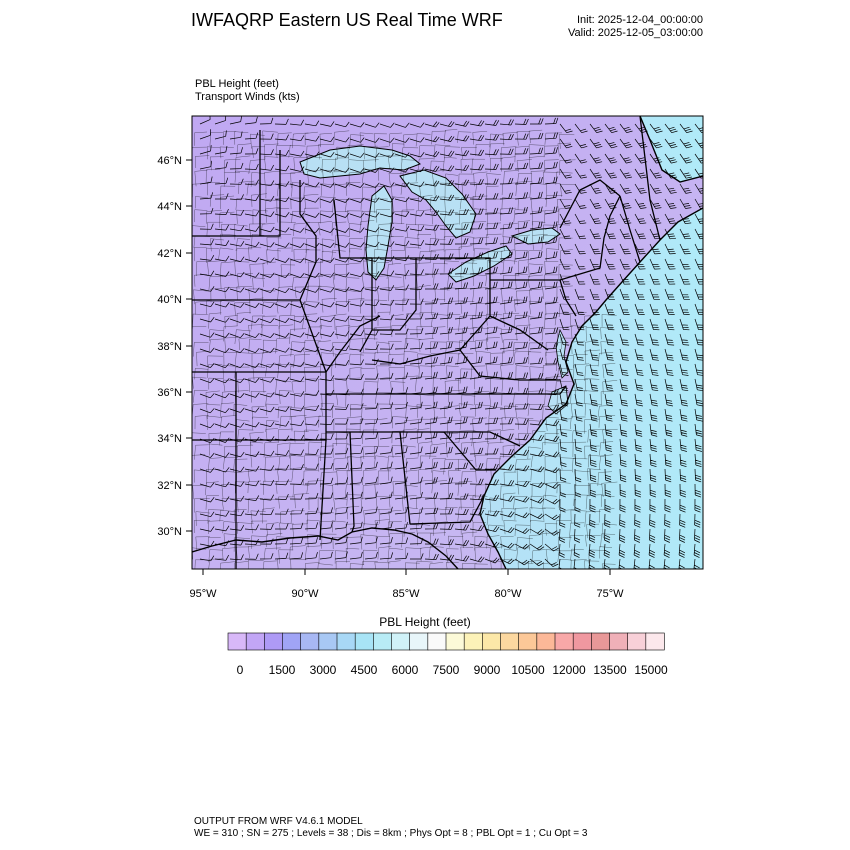 The height and width of the screenshot is (850, 850). What do you see at coordinates (169, 532) in the screenshot?
I see `lat-tick-label: 30°N` at bounding box center [169, 532].